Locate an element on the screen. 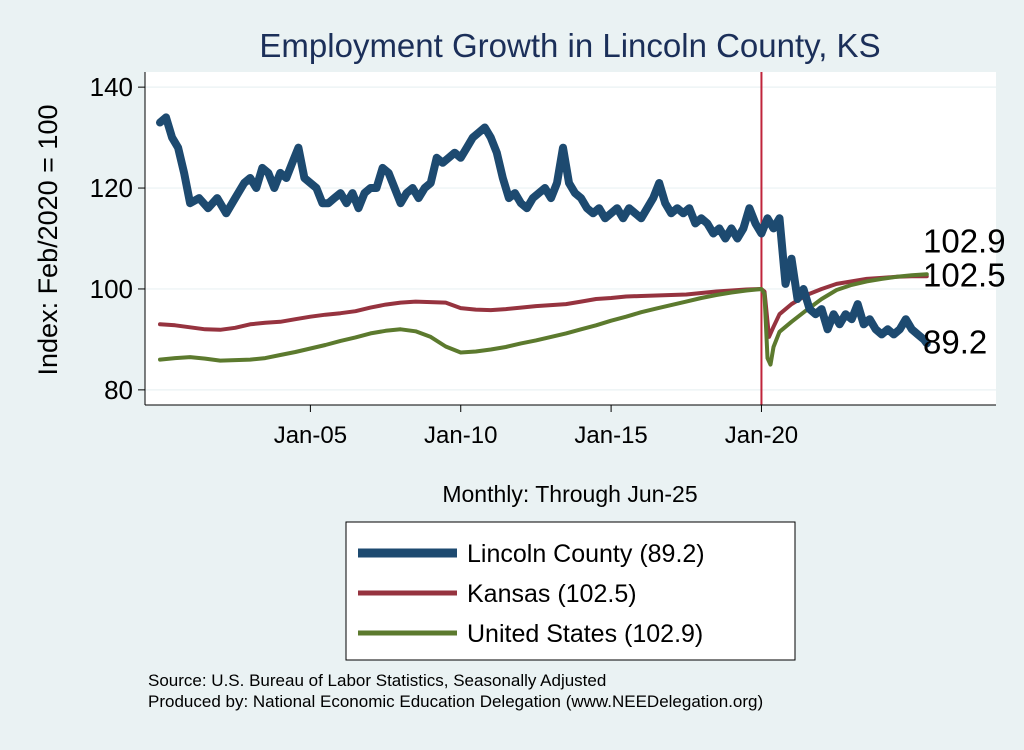 The width and height of the screenshot is (1024, 750). x-tick-label-jan-20: Jan-20 is located at coordinates (761, 435).